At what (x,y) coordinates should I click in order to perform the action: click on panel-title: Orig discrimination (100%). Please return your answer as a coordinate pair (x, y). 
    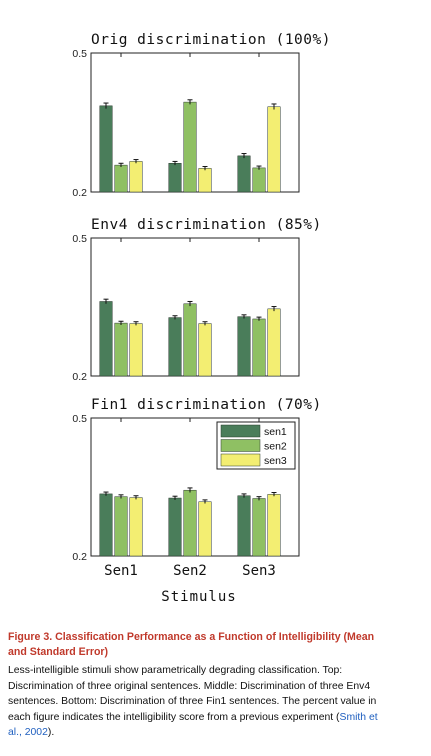
    Looking at the image, I should click on (211, 40).